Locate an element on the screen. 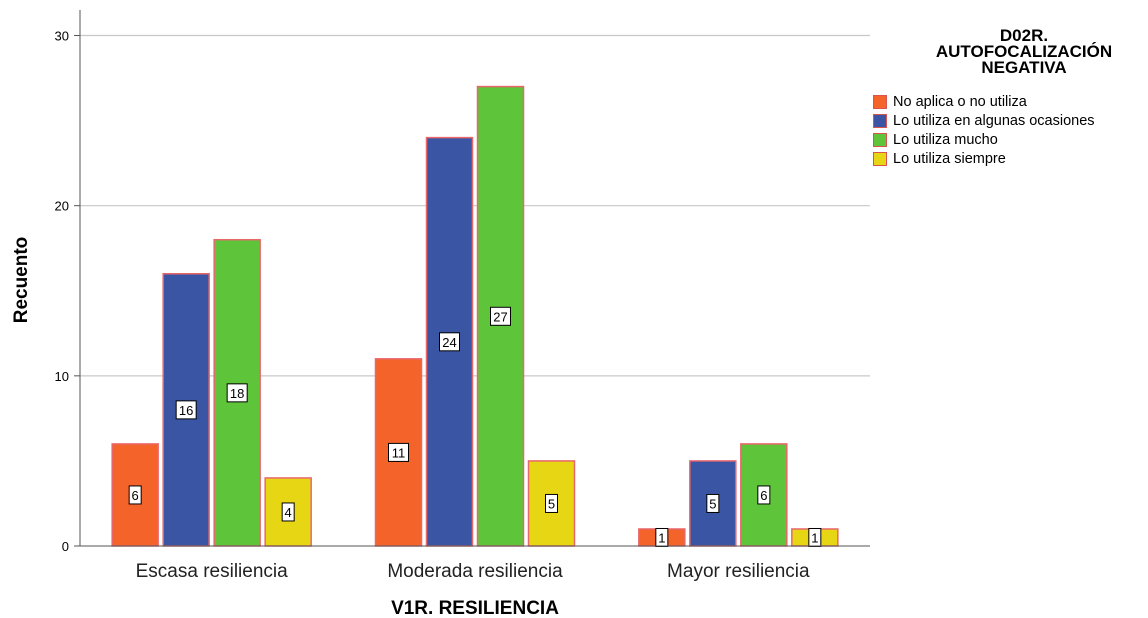 The width and height of the screenshot is (1148, 618). legend-item: Lo utiliza en algunas ocasiones is located at coordinates (1009, 120).